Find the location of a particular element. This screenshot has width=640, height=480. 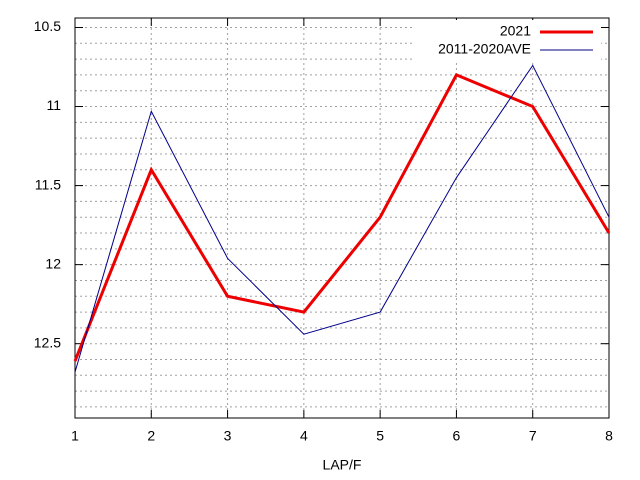

x-tick-label: 4 is located at coordinates (304, 436).